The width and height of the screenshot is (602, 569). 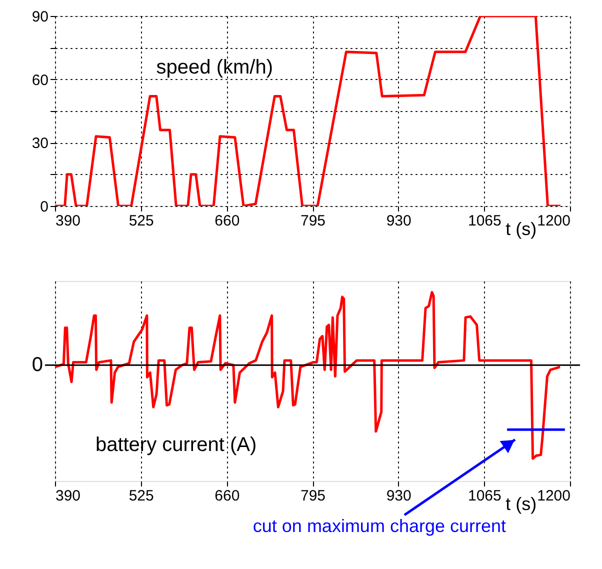 I want to click on y-tick-label: 60, so click(x=40, y=80).